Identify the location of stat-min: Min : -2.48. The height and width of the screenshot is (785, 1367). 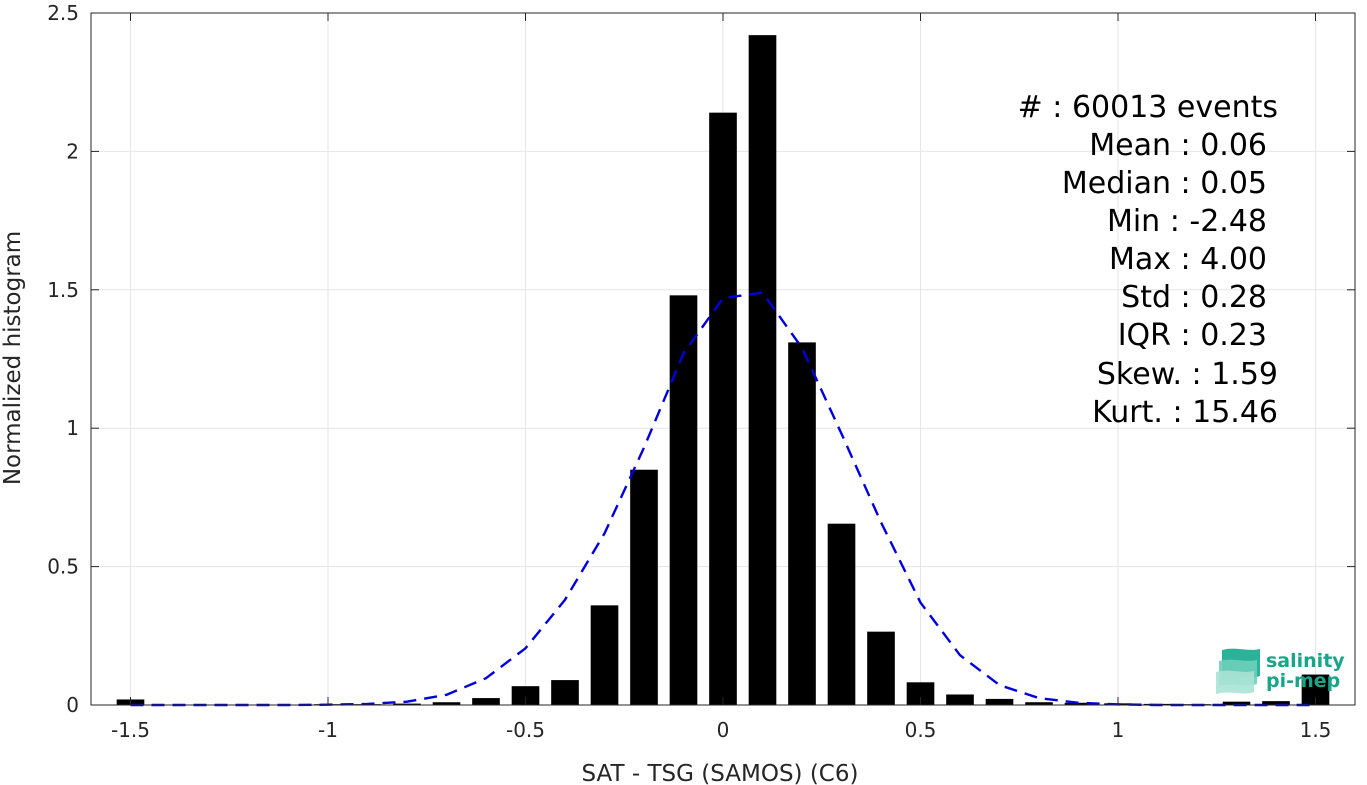
(1187, 221).